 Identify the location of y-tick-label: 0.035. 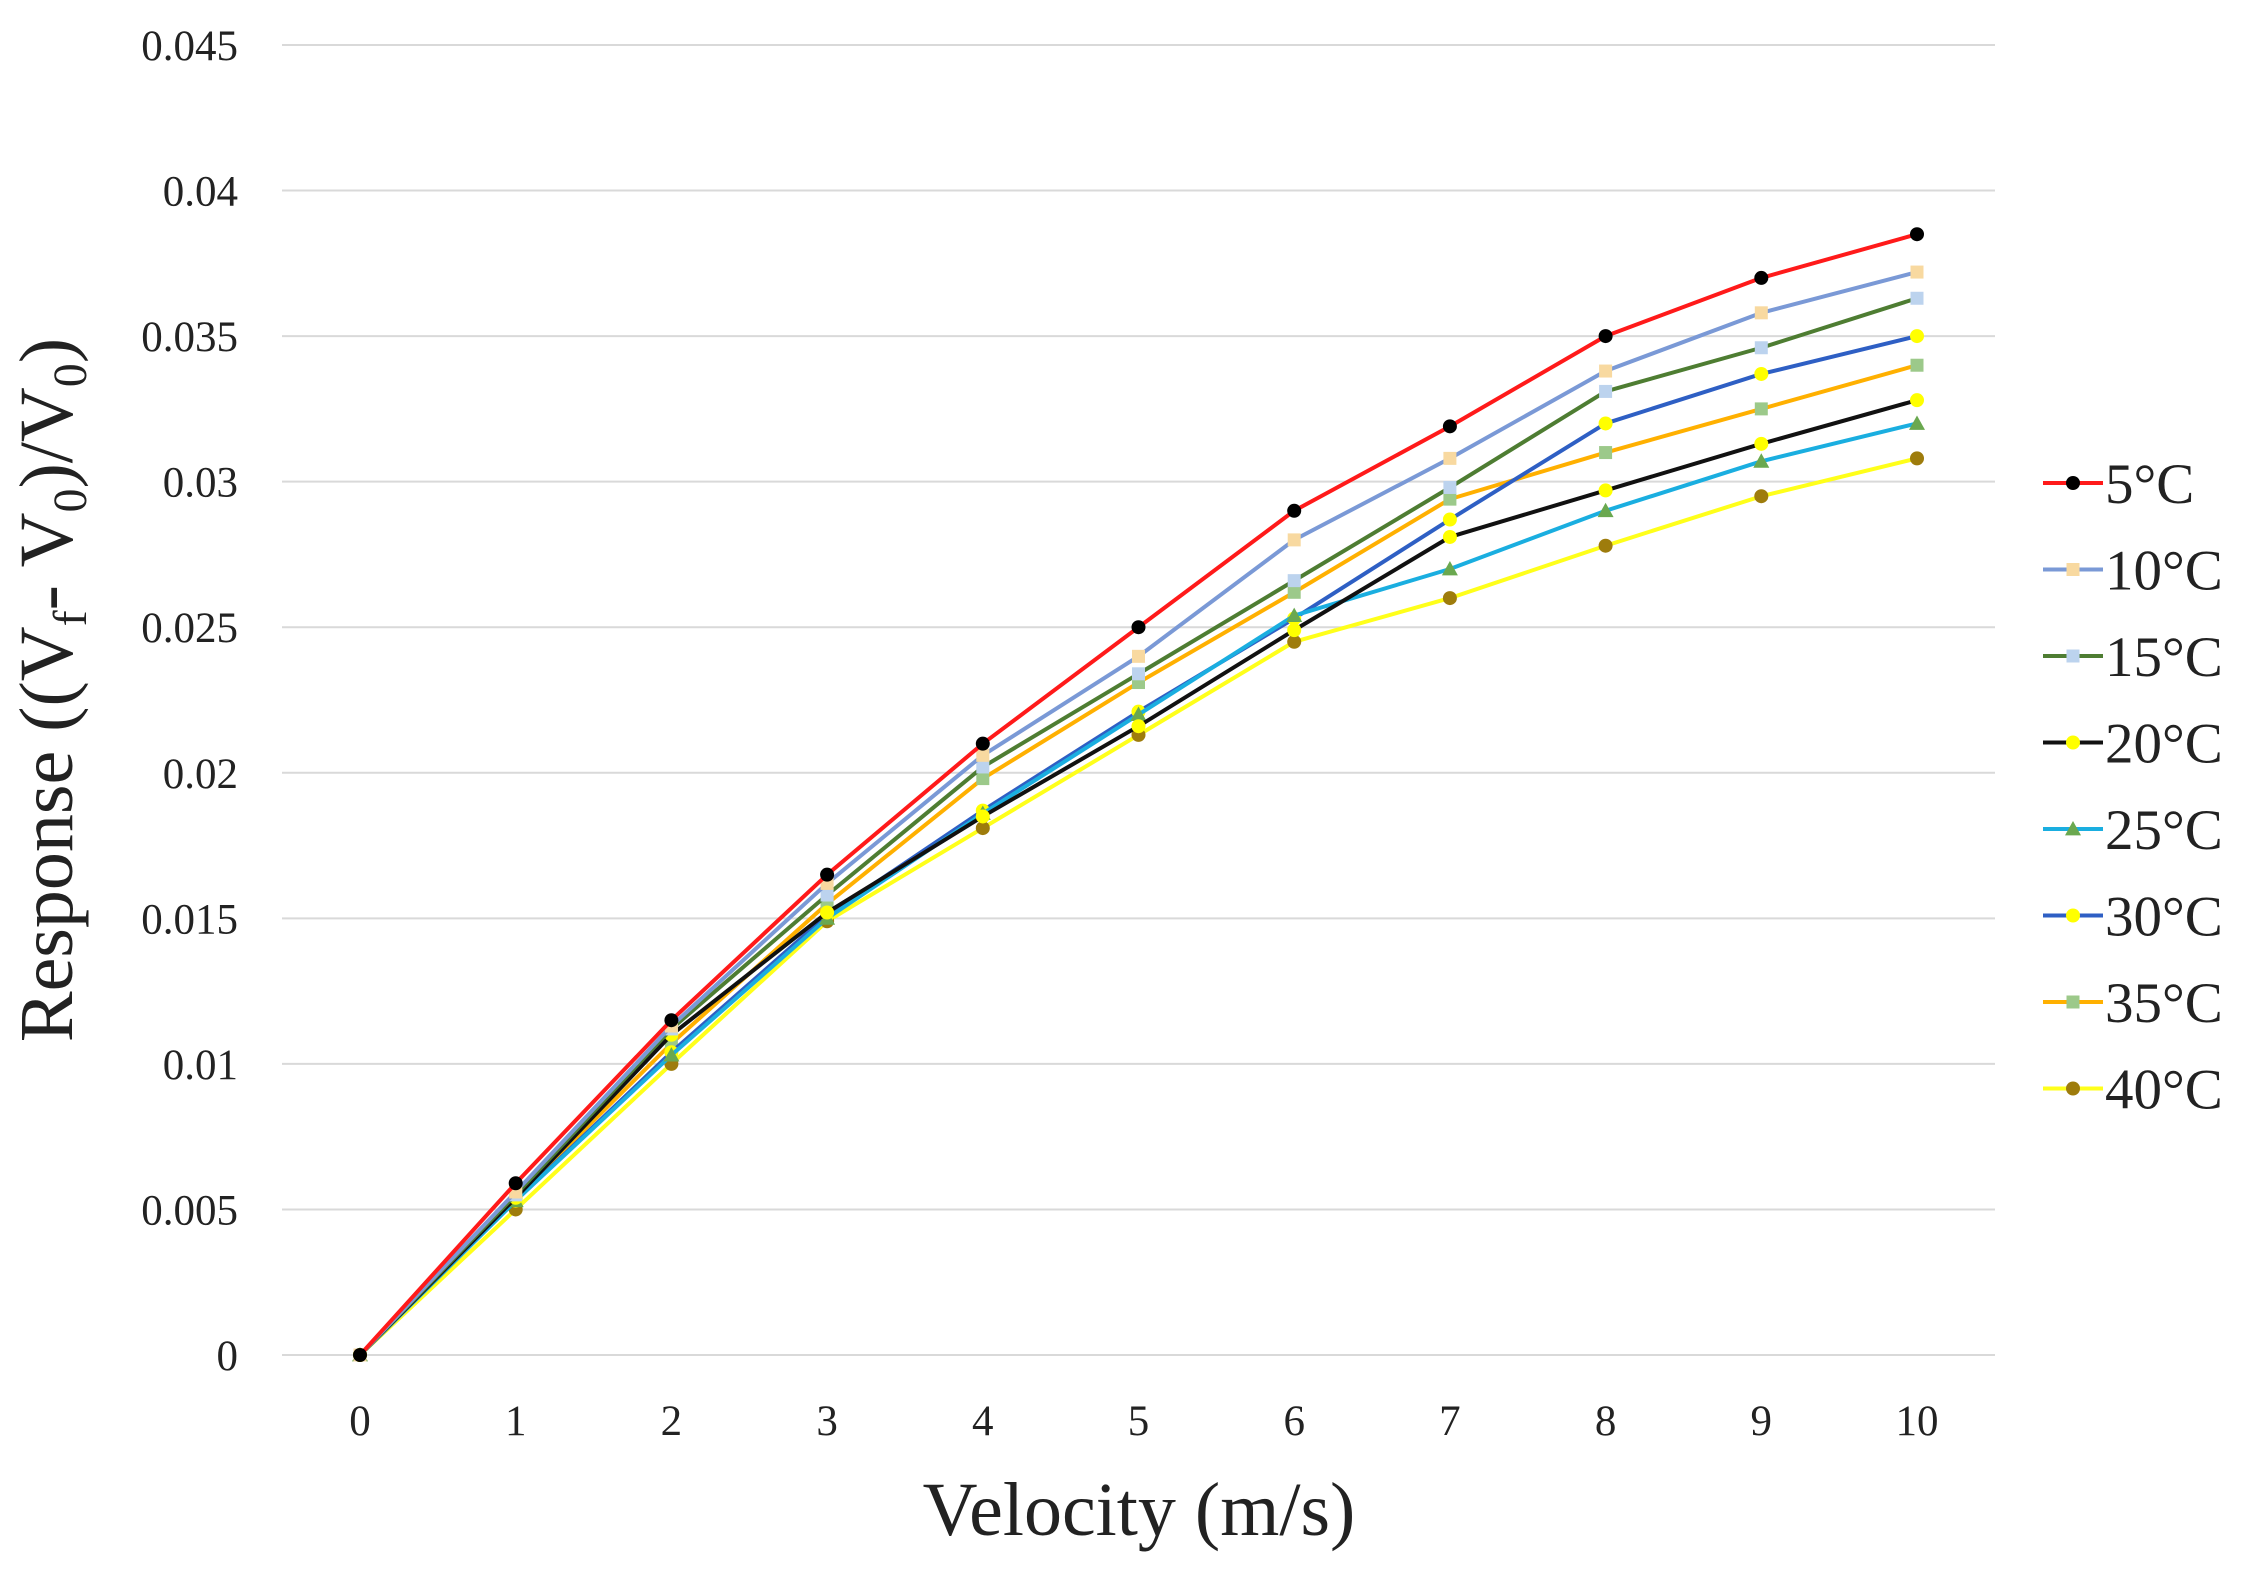
(189, 337).